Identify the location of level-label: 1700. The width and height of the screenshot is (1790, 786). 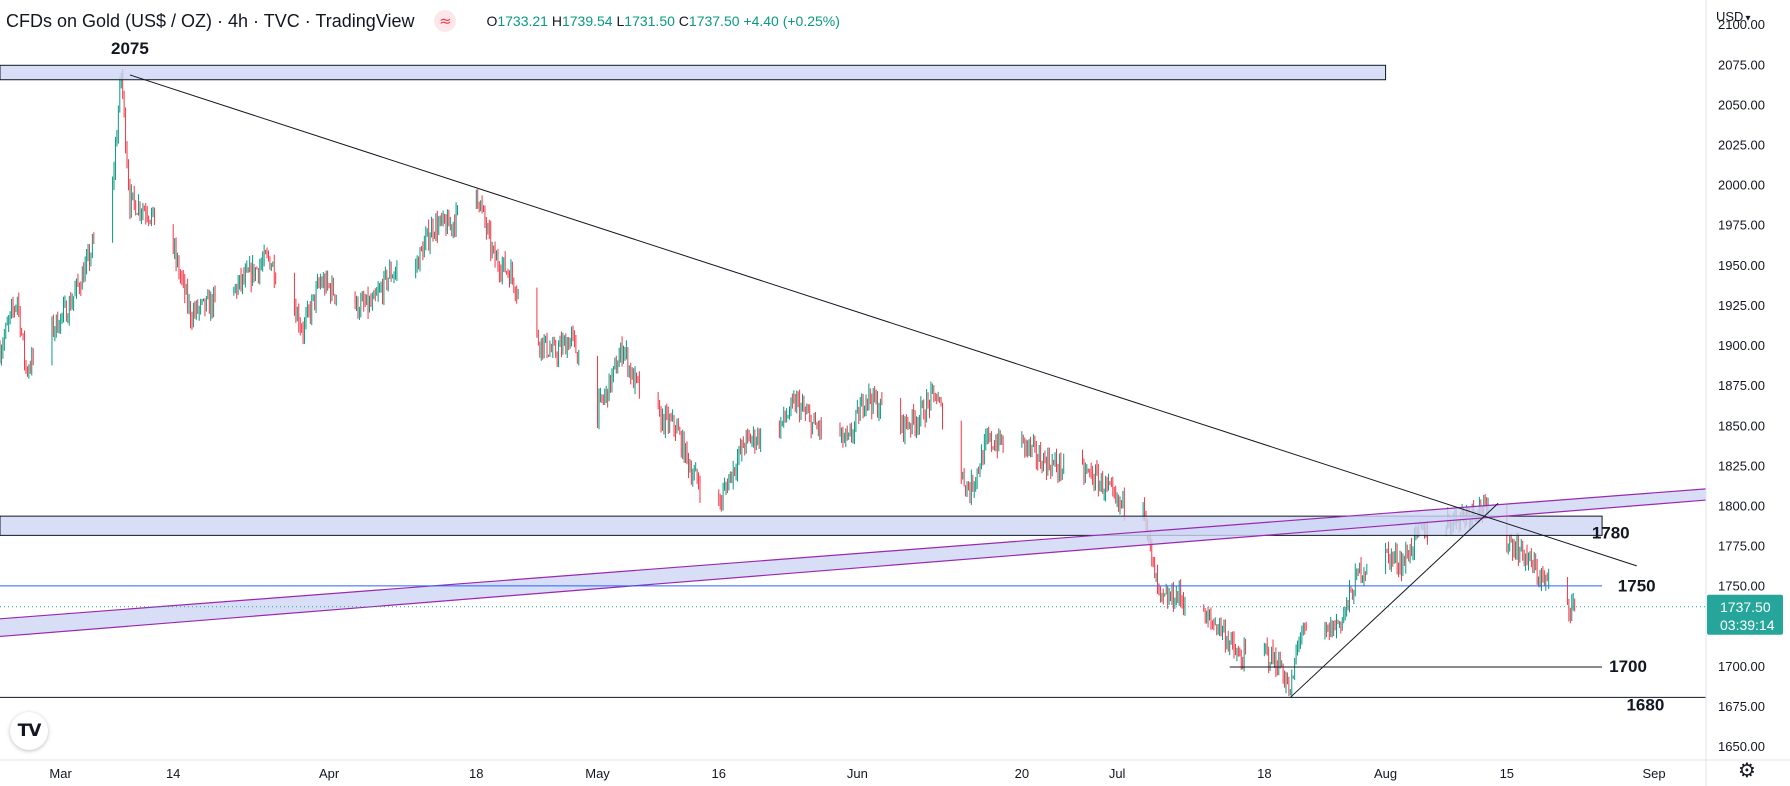
(1628, 666).